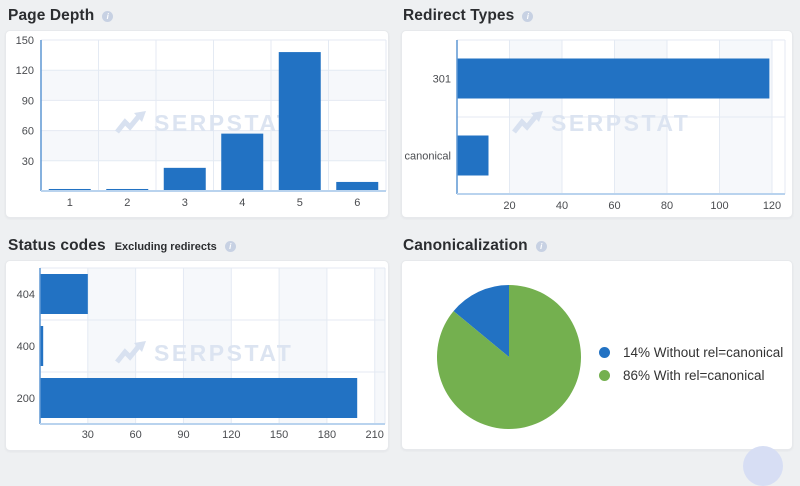 Image resolution: width=800 pixels, height=486 pixels. What do you see at coordinates (26, 347) in the screenshot?
I see `svg-text: 400` at bounding box center [26, 347].